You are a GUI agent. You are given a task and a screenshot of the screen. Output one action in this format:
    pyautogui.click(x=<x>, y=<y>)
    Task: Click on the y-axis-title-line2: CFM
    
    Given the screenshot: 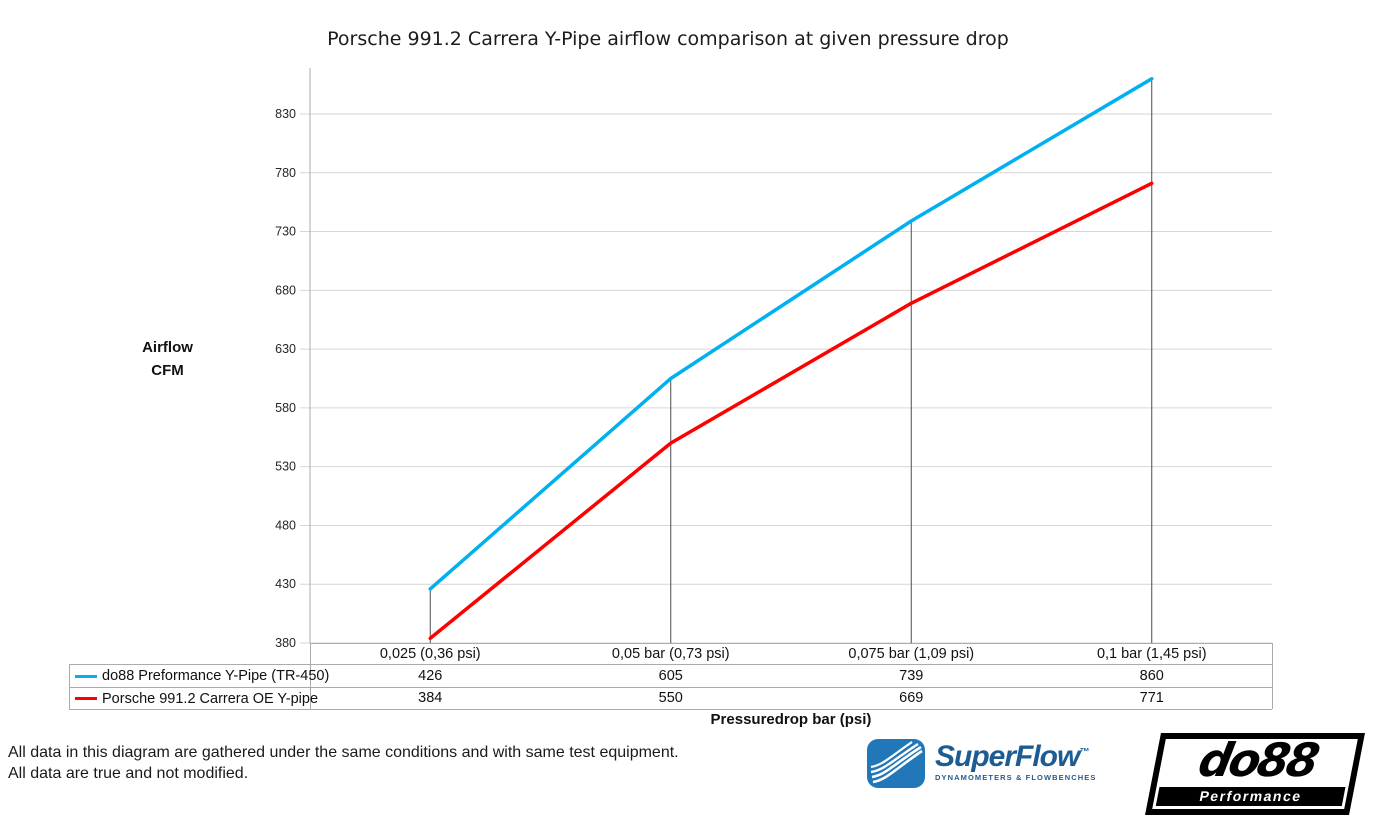 What is the action you would take?
    pyautogui.click(x=167, y=370)
    